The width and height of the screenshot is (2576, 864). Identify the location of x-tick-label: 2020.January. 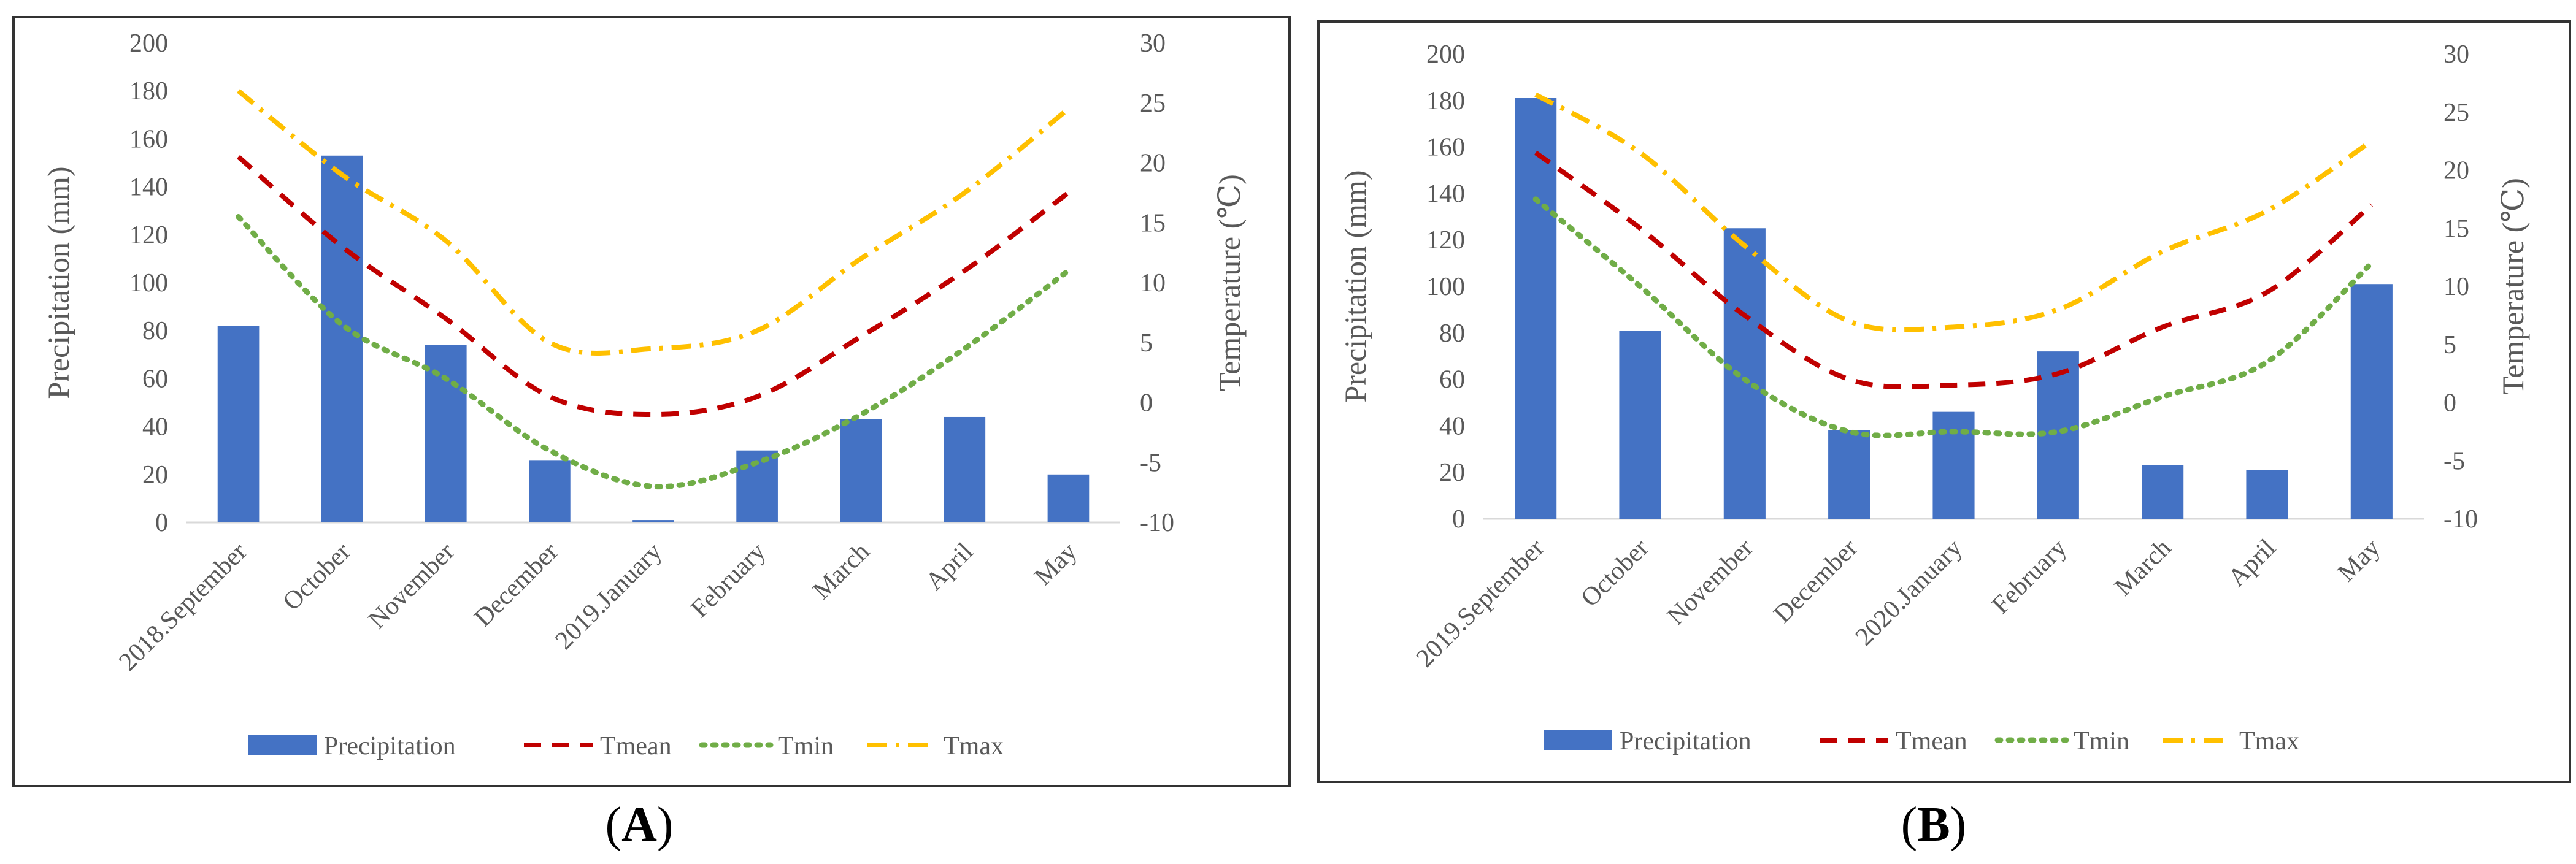
(1909, 593).